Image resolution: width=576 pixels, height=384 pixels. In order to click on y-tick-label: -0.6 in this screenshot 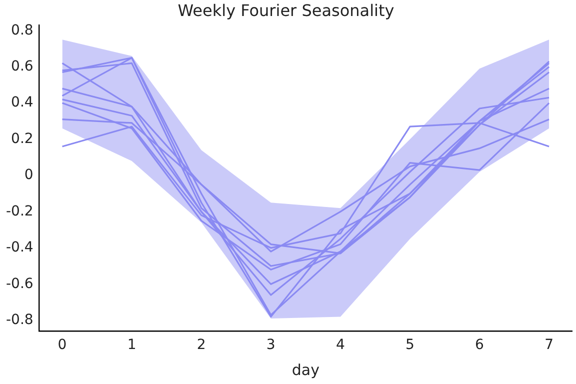, I will do `click(20, 284)`.